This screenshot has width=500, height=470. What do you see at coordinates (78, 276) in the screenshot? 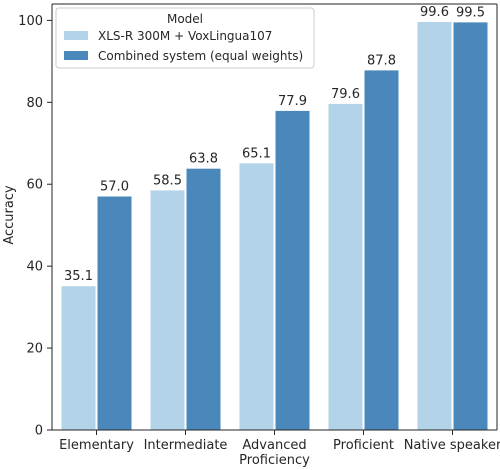
I see `data-label-series-1-cat-1: 35.1` at bounding box center [78, 276].